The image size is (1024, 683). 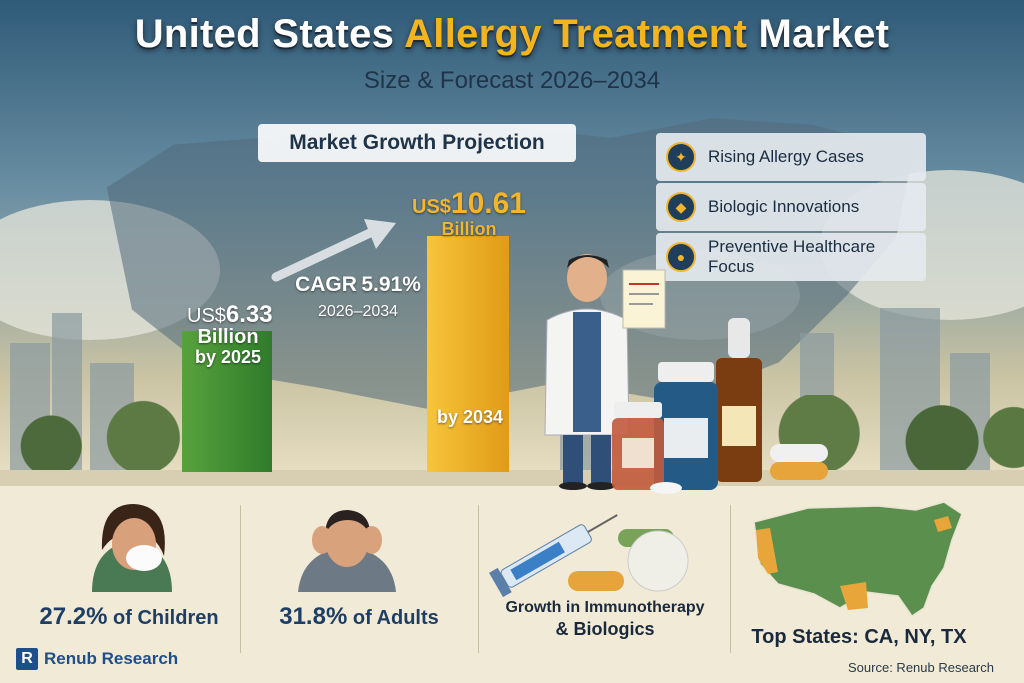 I want to click on bar-2034-value-label: US$10.61 Billion, so click(x=469, y=213).